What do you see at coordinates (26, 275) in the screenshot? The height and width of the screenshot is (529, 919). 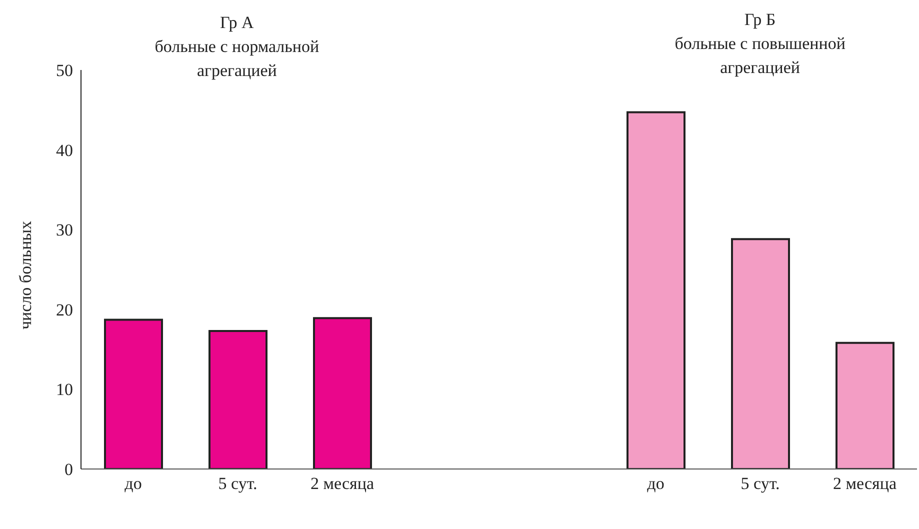 I see `y-axis-title: число больных` at bounding box center [26, 275].